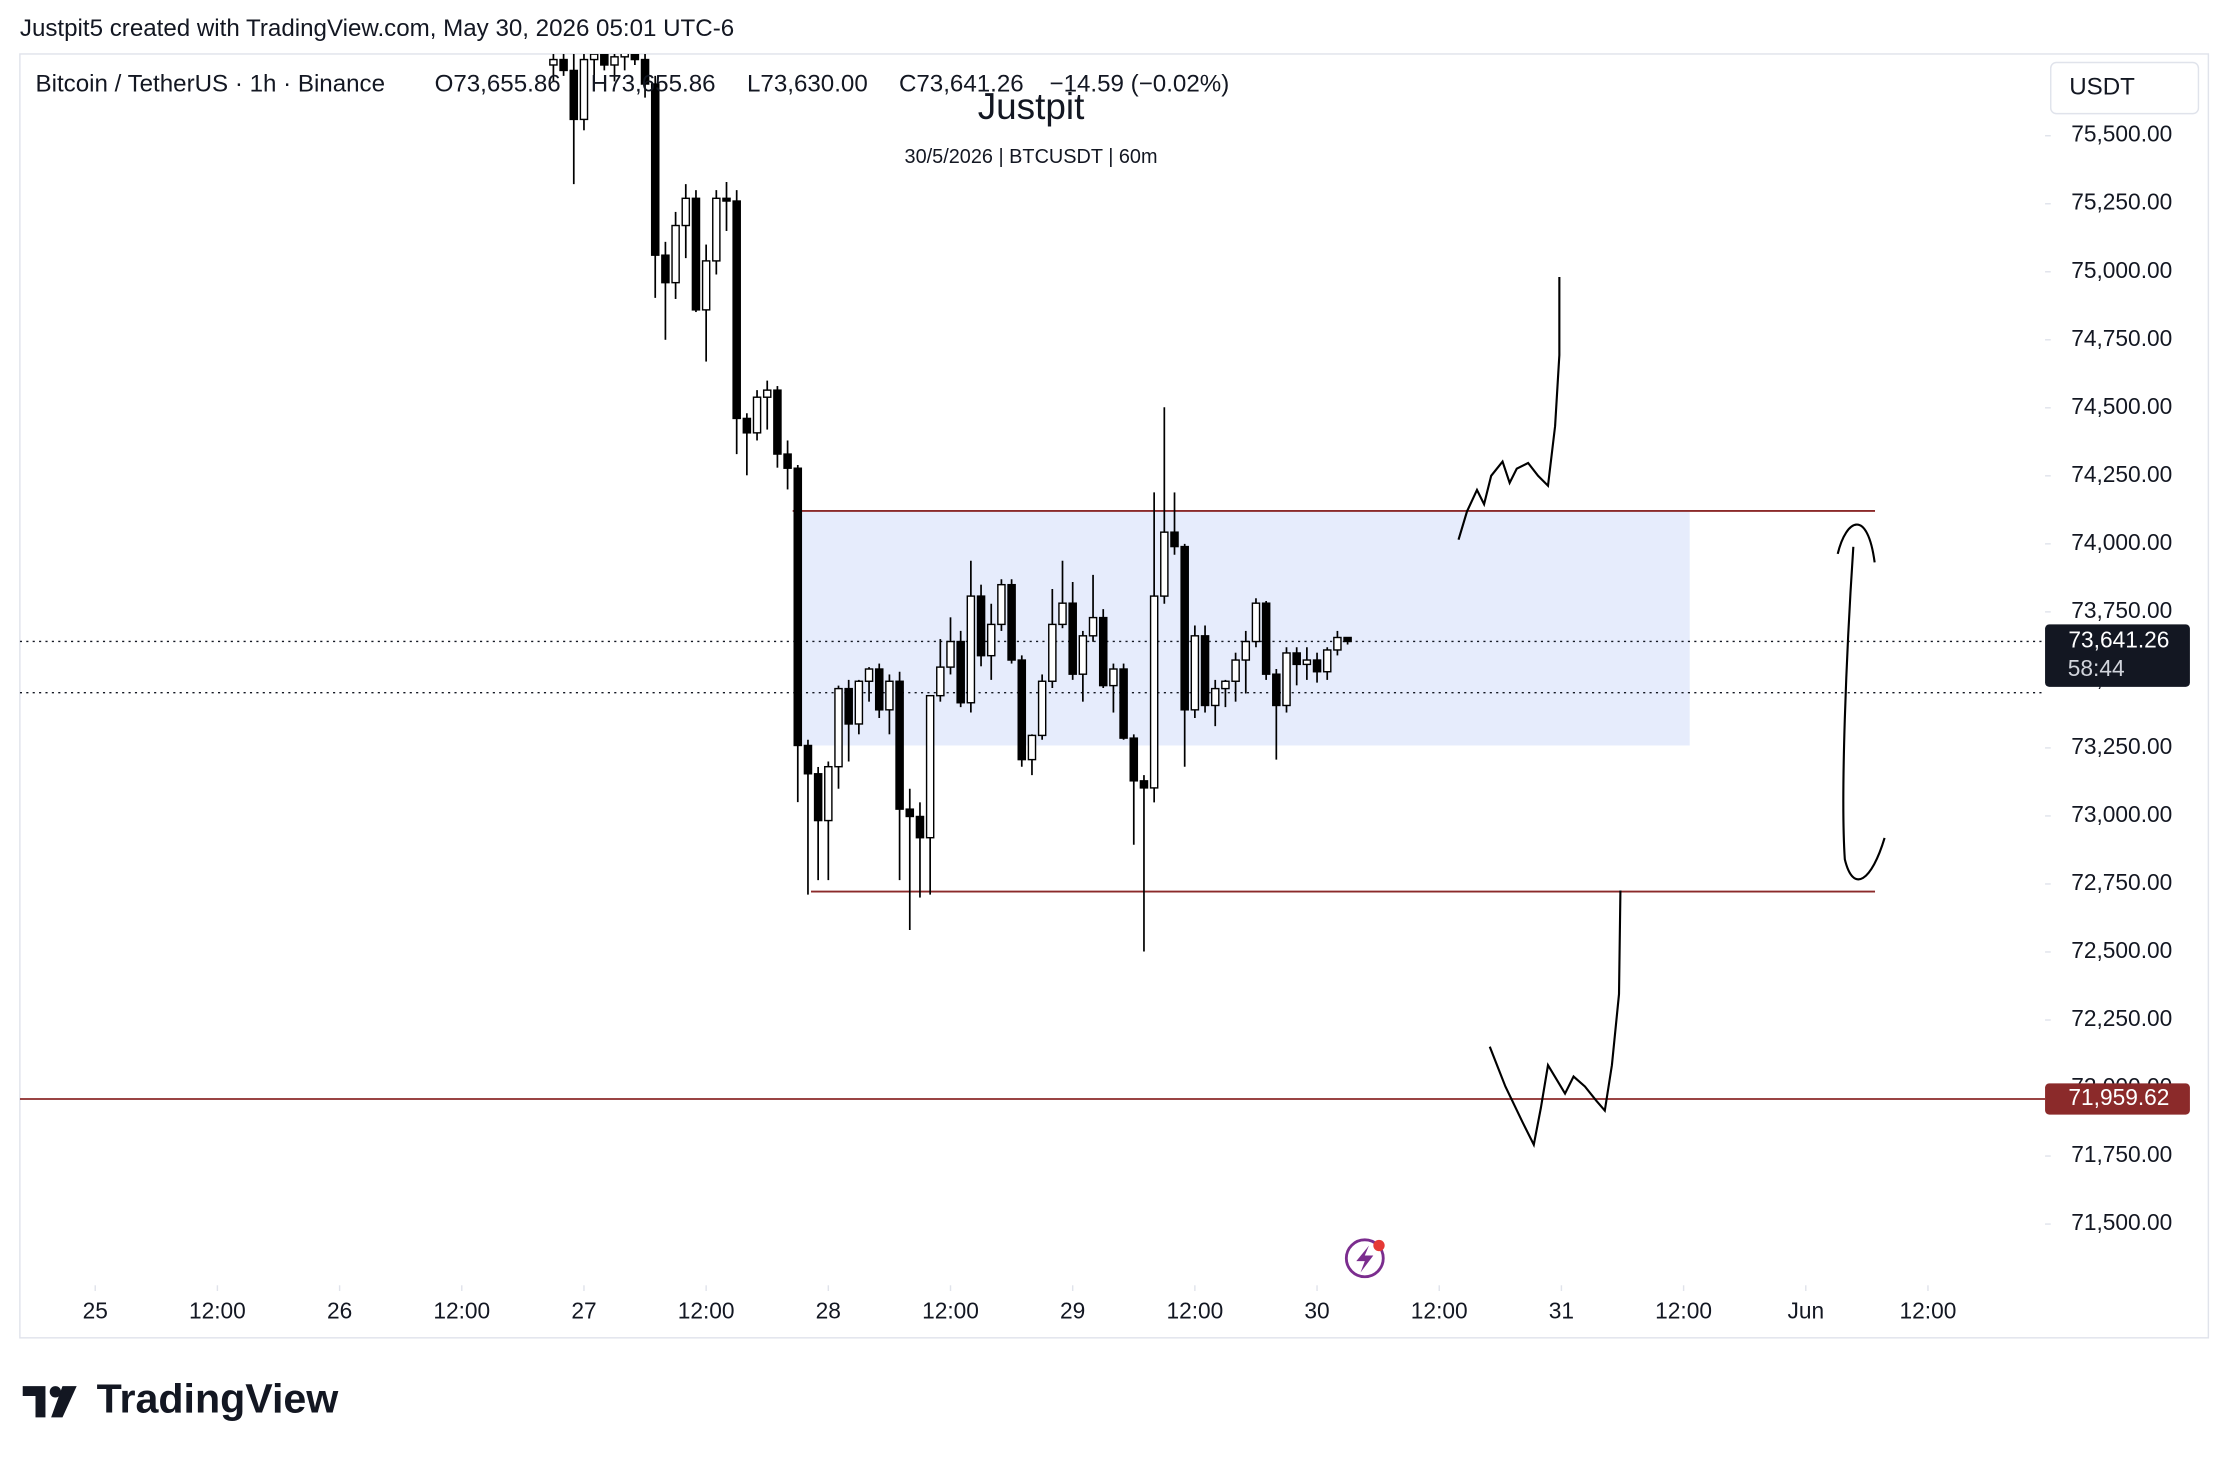  What do you see at coordinates (1555, 1019) in the screenshot?
I see `scribble-down` at bounding box center [1555, 1019].